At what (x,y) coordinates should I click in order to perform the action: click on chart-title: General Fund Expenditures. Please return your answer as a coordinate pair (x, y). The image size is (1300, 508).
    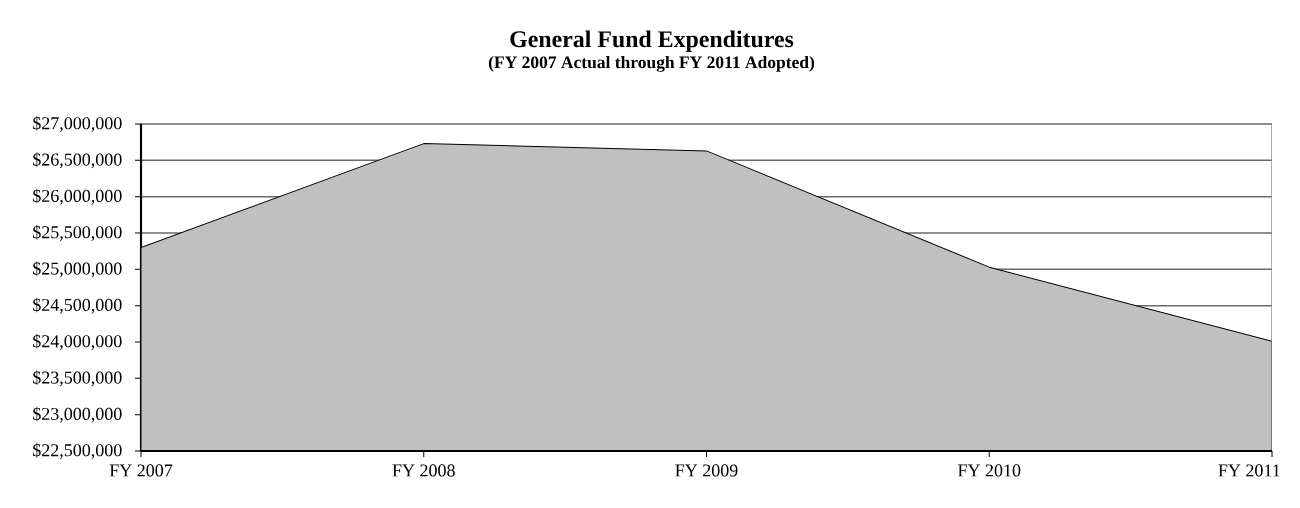
    Looking at the image, I should click on (652, 41).